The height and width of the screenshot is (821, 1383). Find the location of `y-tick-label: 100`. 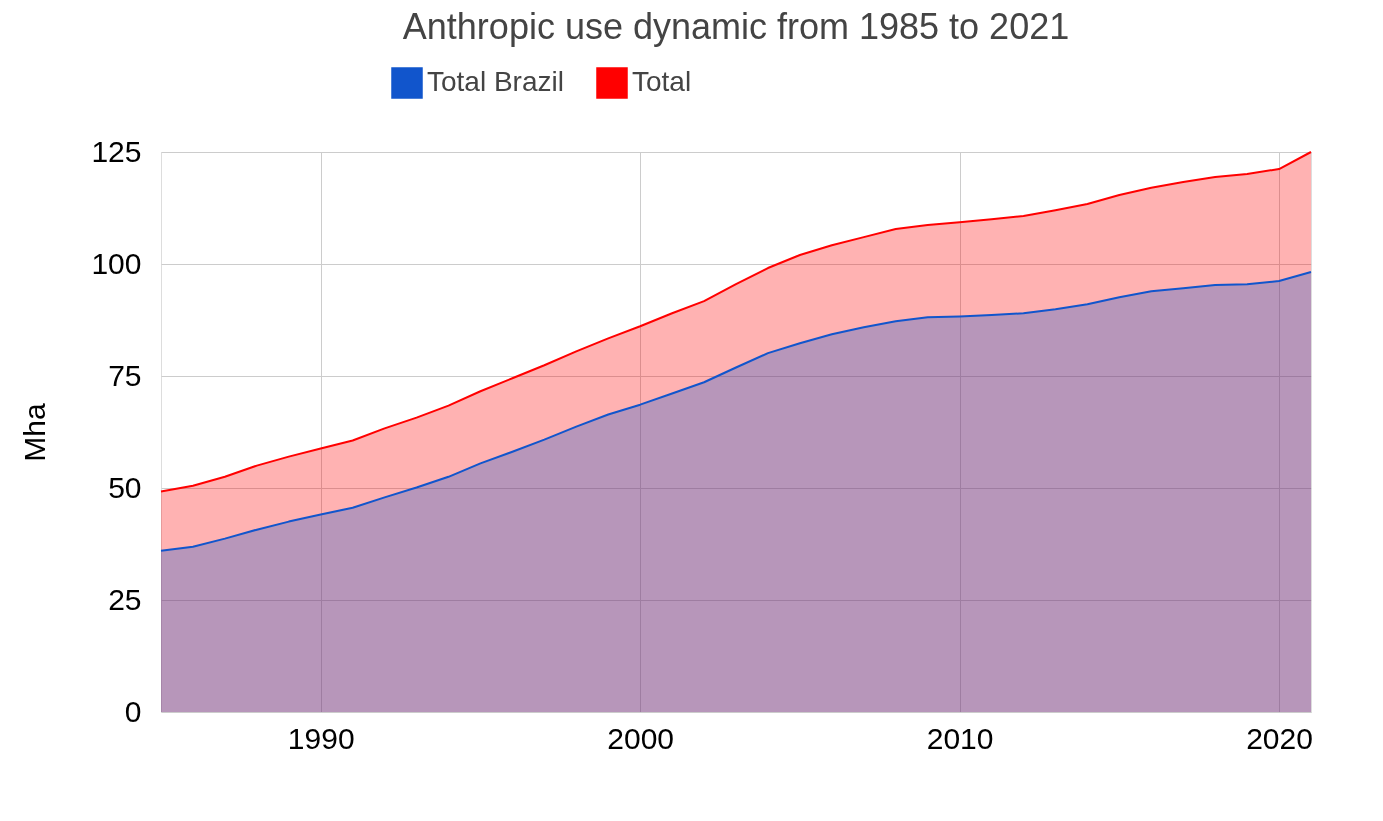

y-tick-label: 100 is located at coordinates (116, 263).